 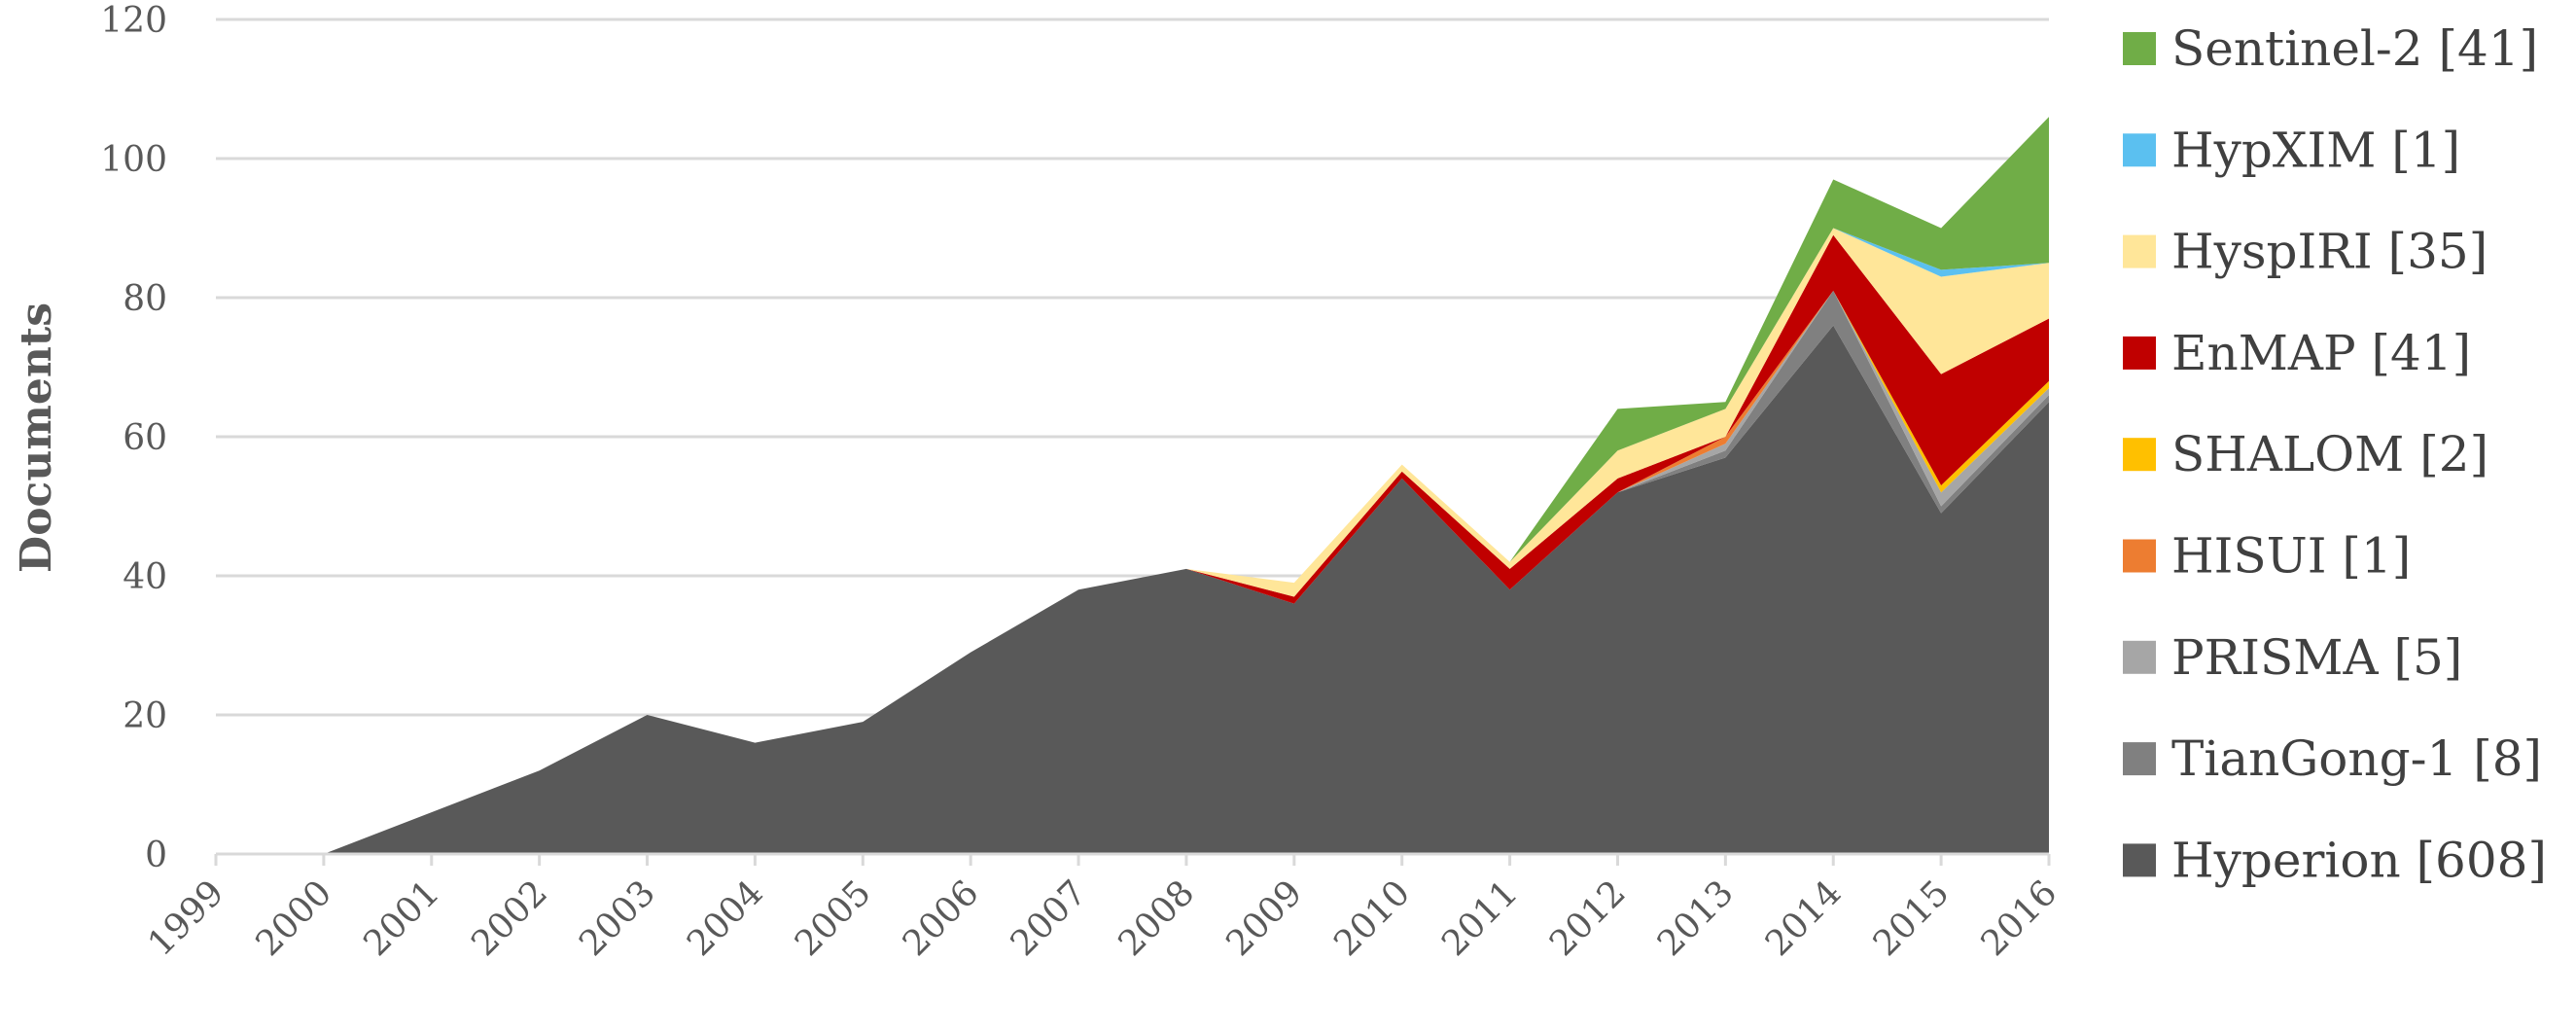 What do you see at coordinates (942, 918) in the screenshot?
I see `x-tick-label: 2006` at bounding box center [942, 918].